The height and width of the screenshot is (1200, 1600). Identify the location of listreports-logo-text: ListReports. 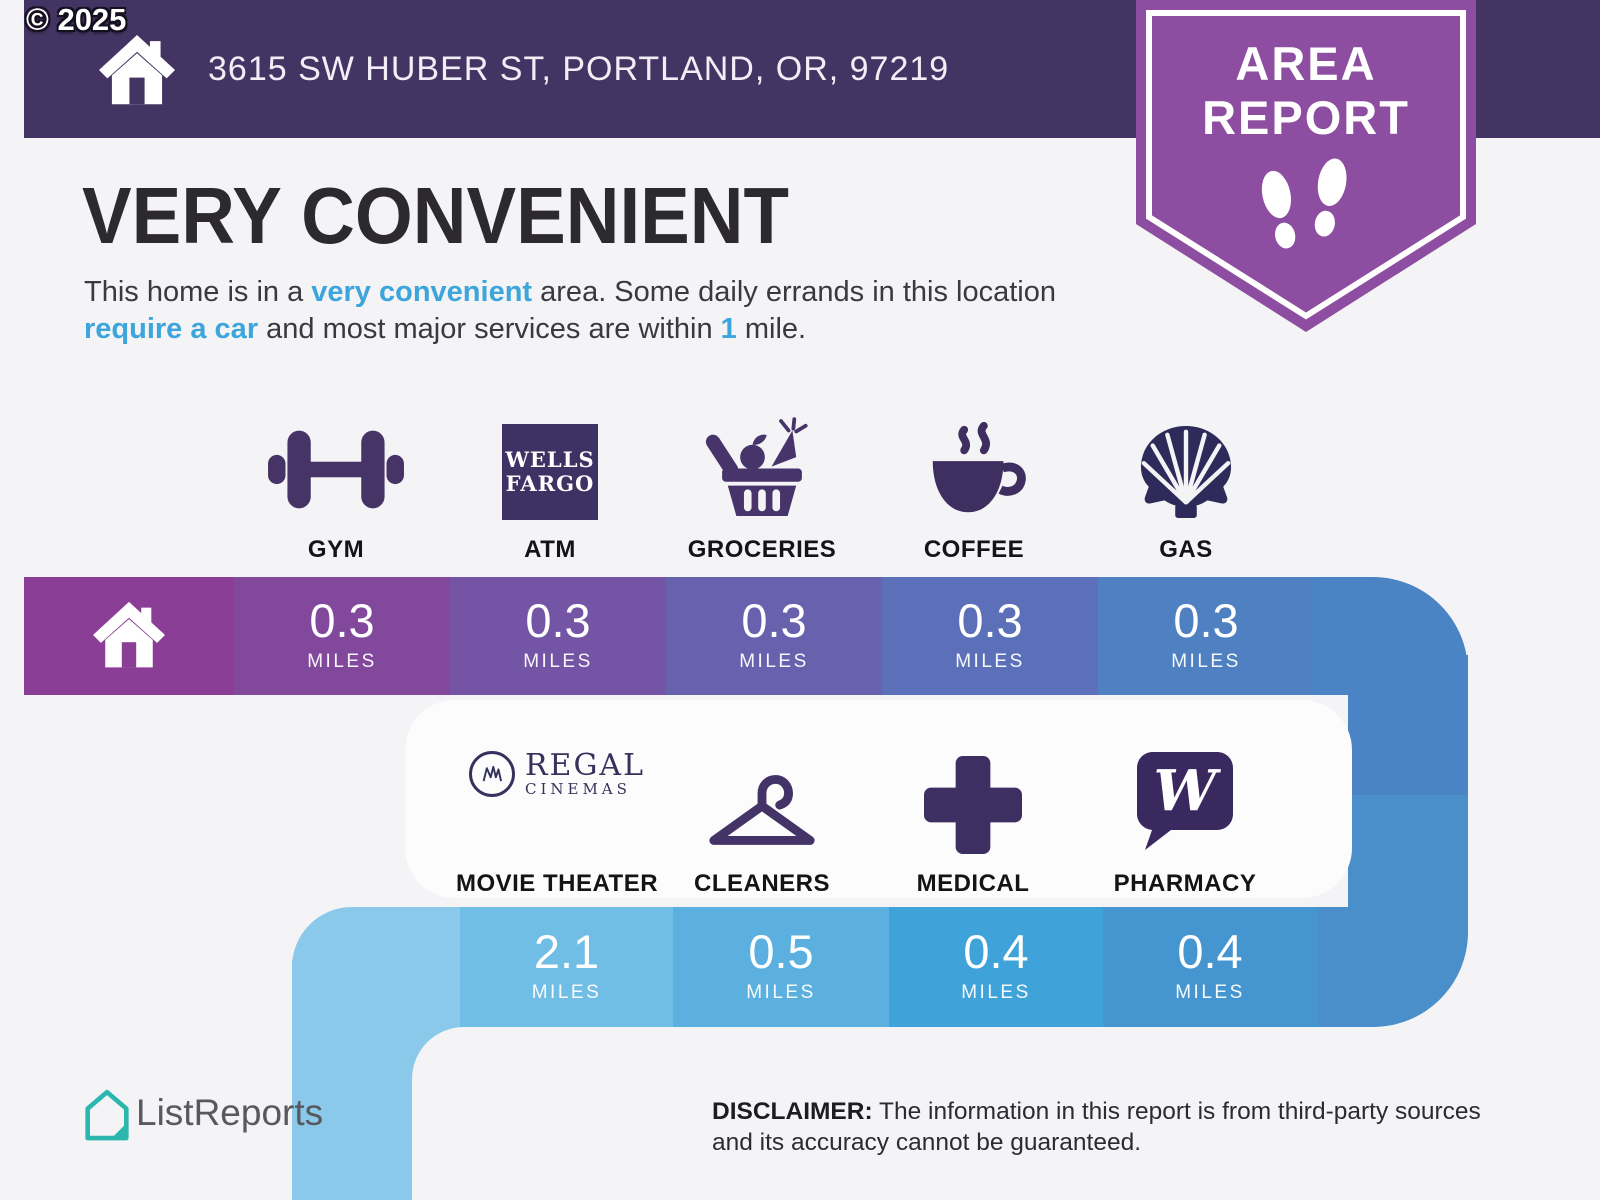
(230, 1112).